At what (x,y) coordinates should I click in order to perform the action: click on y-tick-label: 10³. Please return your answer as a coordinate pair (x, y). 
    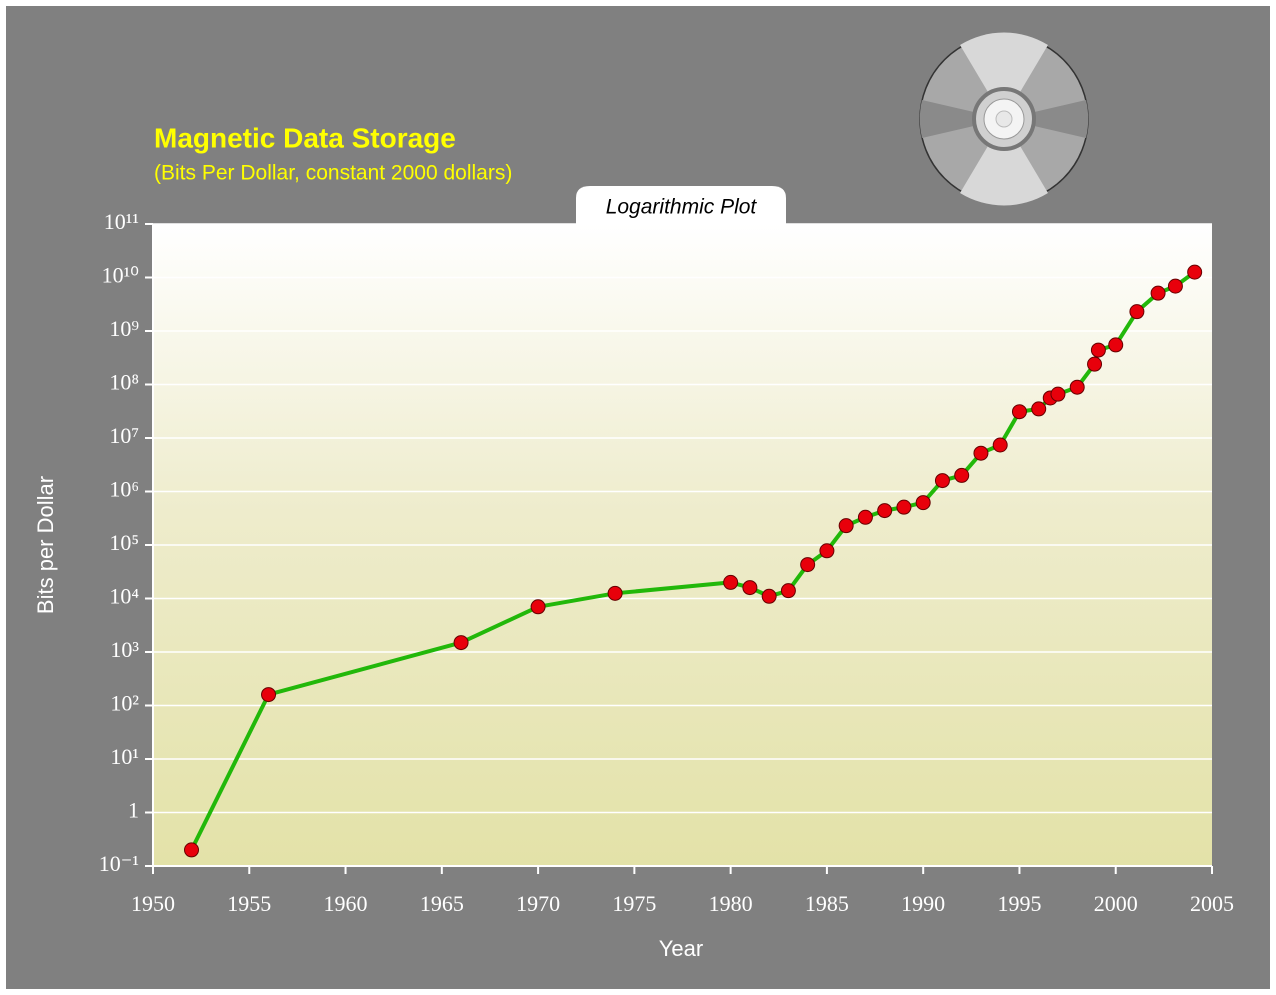
    Looking at the image, I should click on (124, 649).